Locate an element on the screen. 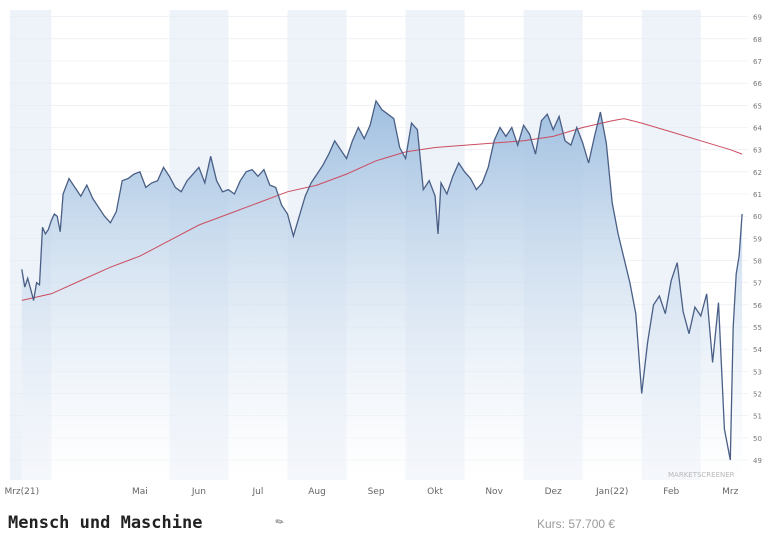  y-tick-label: 50 is located at coordinates (757, 439).